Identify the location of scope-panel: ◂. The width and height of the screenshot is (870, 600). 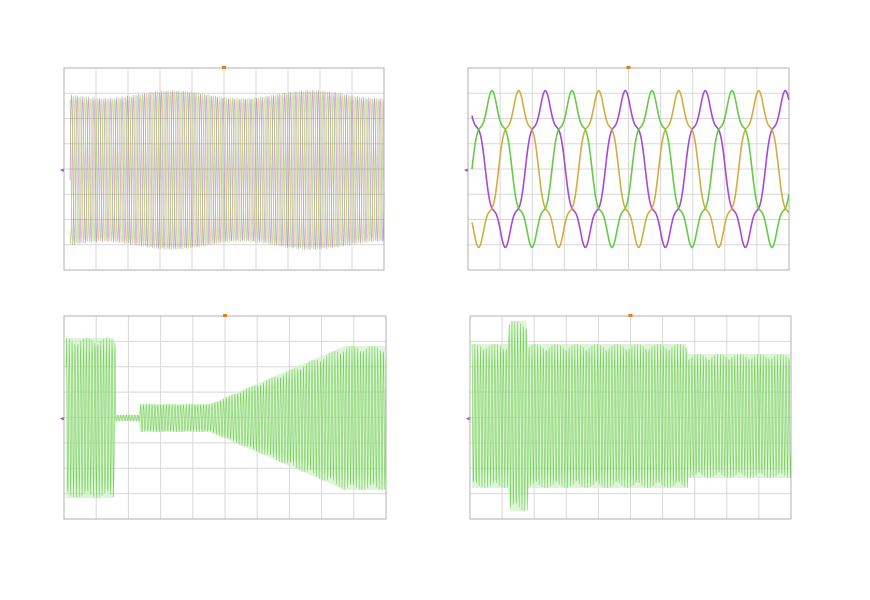
(627, 168).